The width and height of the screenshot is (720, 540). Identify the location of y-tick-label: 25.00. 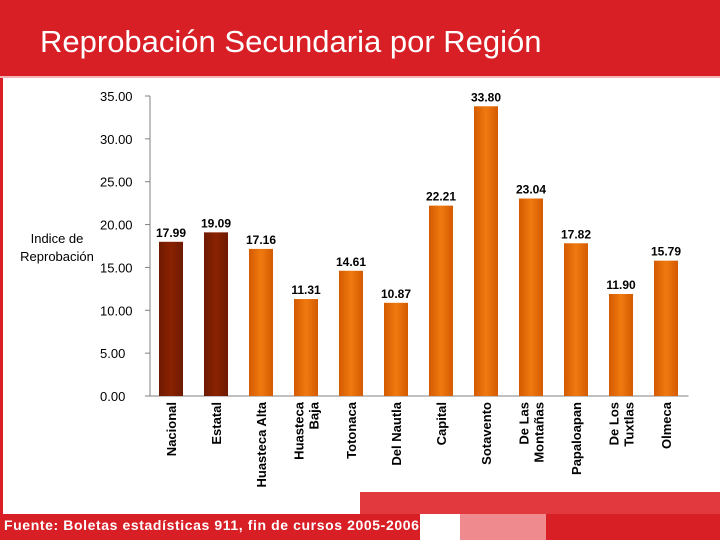
(116, 182).